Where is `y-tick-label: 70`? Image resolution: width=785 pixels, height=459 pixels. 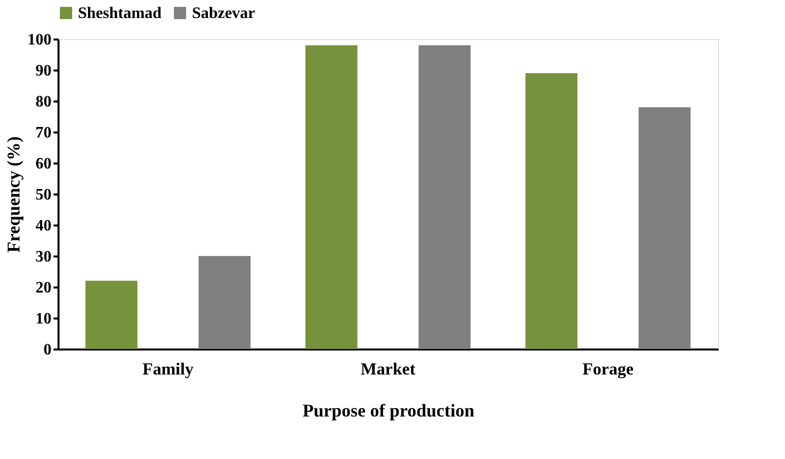 y-tick-label: 70 is located at coordinates (44, 133).